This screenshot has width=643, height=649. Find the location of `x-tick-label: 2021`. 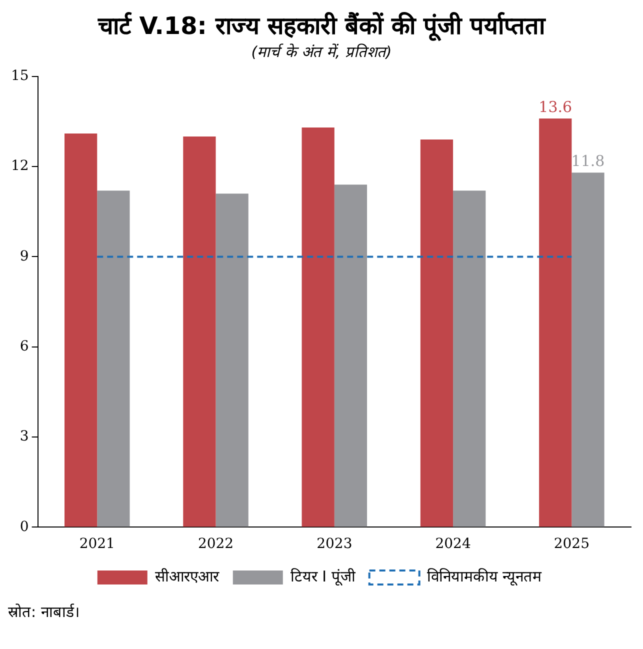

x-tick-label: 2021 is located at coordinates (97, 544).